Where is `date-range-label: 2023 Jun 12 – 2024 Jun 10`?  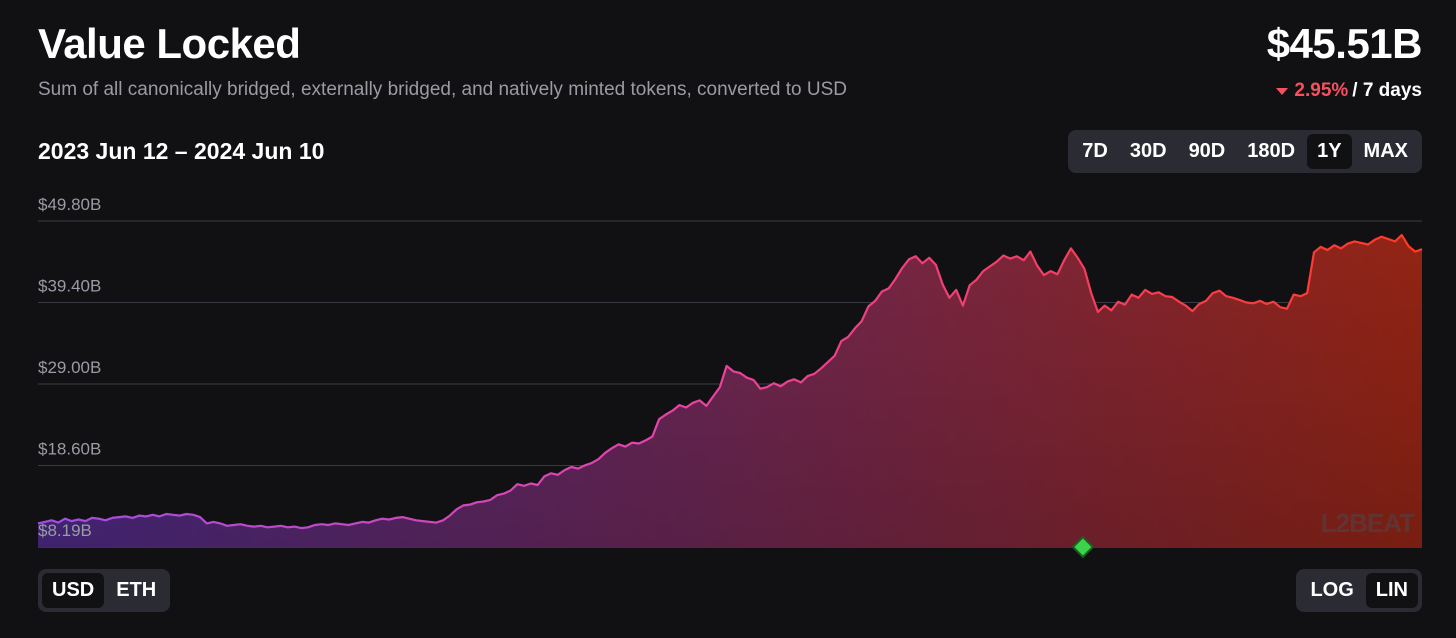
date-range-label: 2023 Jun 12 – 2024 Jun 10 is located at coordinates (181, 151).